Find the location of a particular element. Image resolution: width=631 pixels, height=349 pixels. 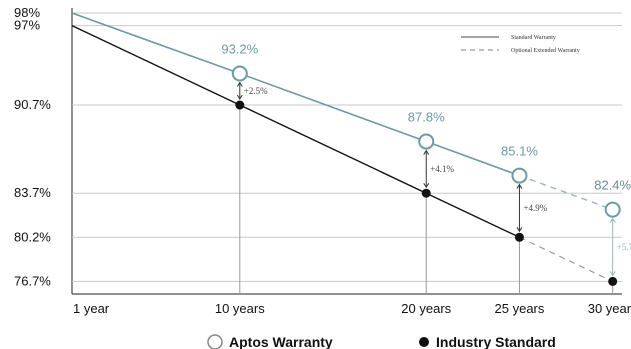

diff-label: +4.1% is located at coordinates (442, 169).